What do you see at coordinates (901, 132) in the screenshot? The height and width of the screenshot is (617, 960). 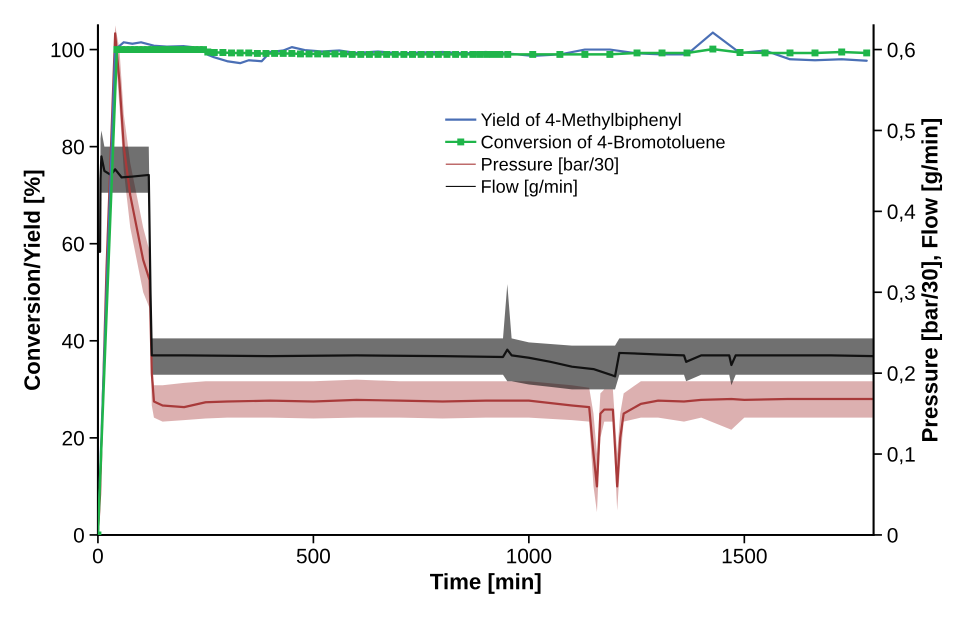 I see `y2-tick-label: 0,5` at bounding box center [901, 132].